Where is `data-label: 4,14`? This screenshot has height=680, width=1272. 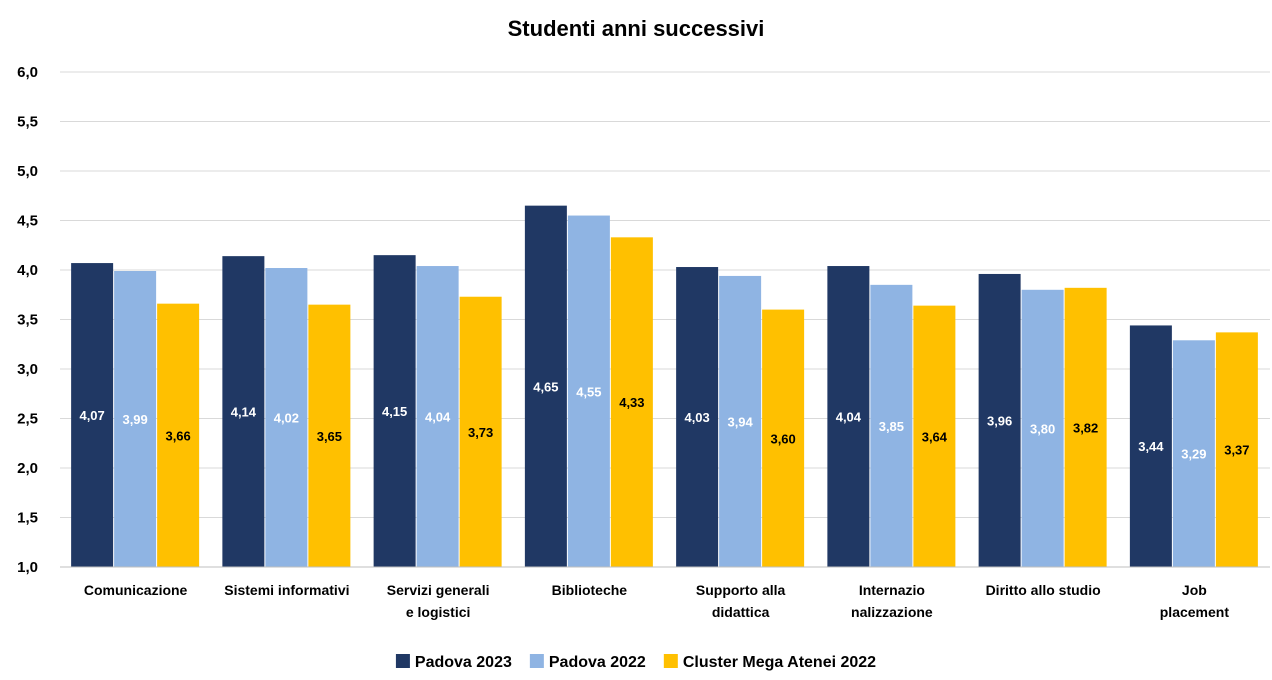 data-label: 4,14 is located at coordinates (244, 412).